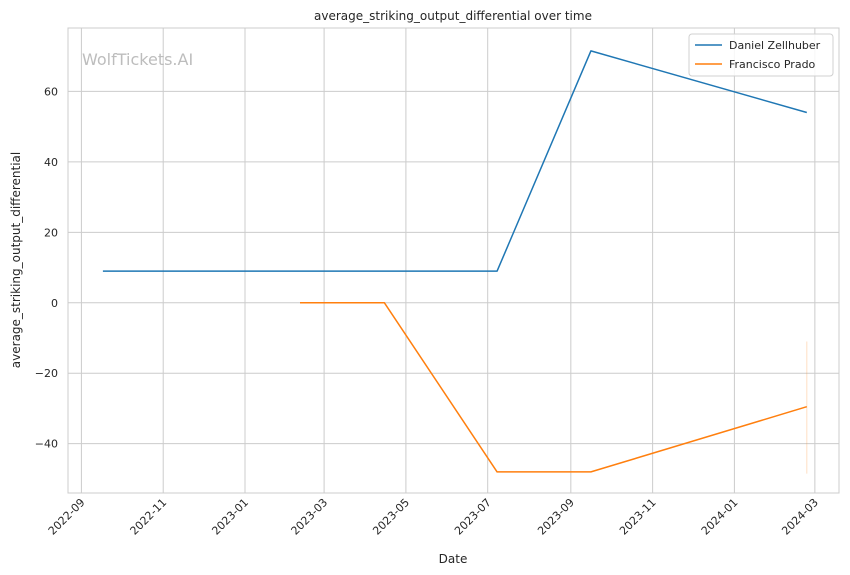 Image resolution: width=850 pixels, height=575 pixels. What do you see at coordinates (46, 267) in the screenshot?
I see `y-tick-labels: 60 40 20 0 −20 −40` at bounding box center [46, 267].